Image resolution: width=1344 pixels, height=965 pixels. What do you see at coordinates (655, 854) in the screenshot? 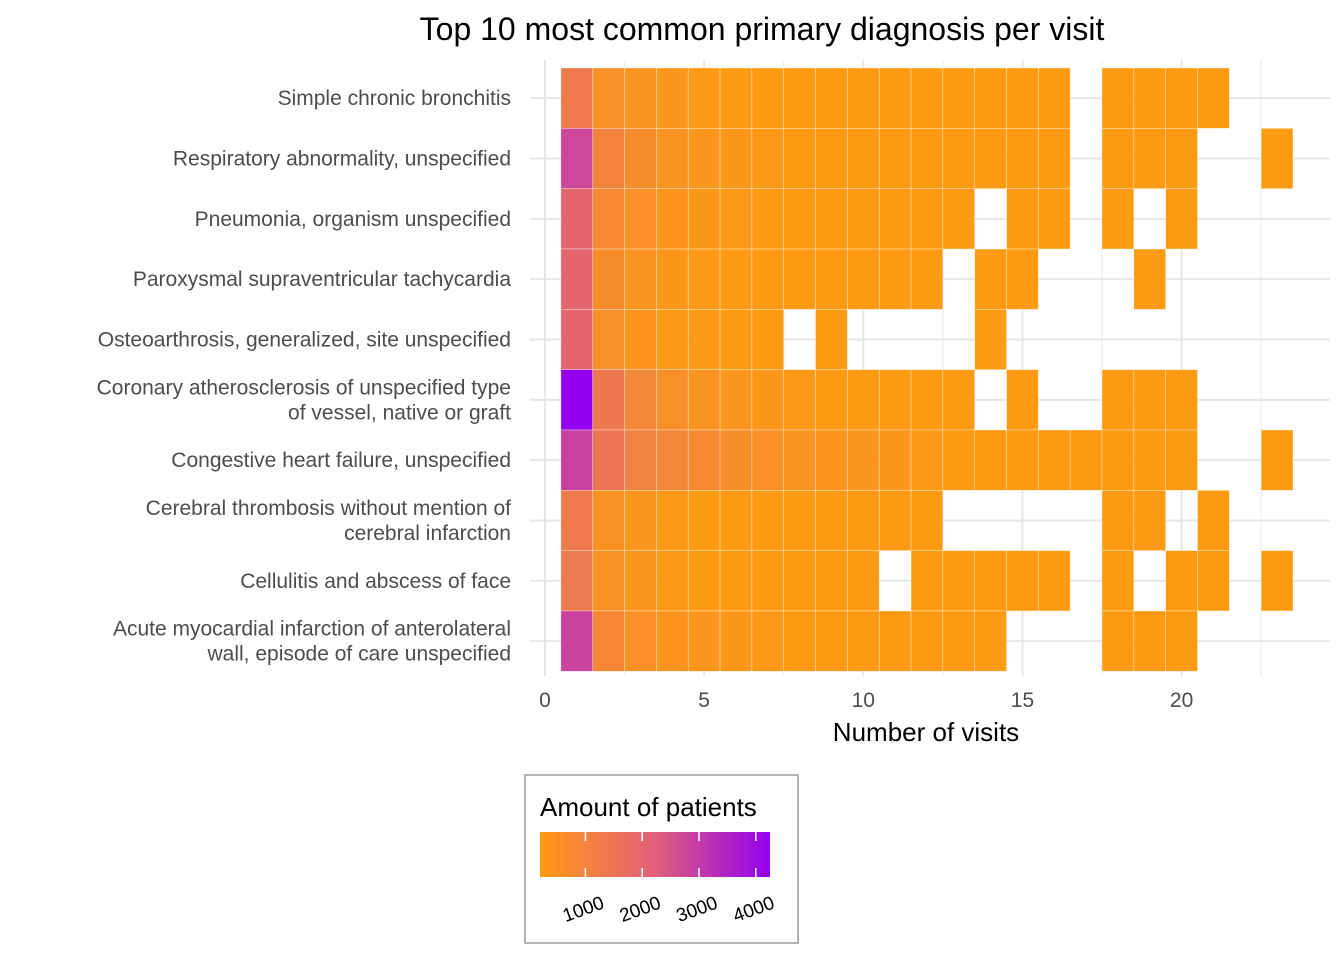
I see `legend-colorbar` at bounding box center [655, 854].